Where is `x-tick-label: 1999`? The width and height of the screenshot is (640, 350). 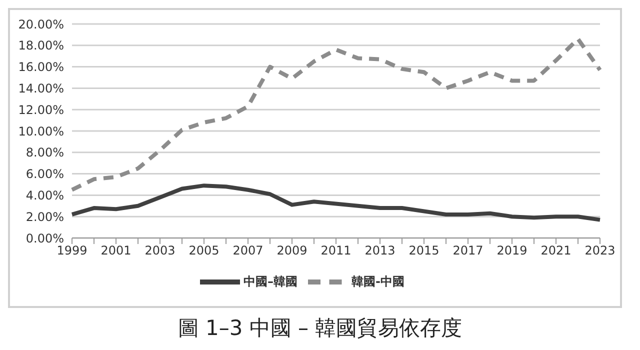 x-tick-label: 1999 is located at coordinates (72, 251).